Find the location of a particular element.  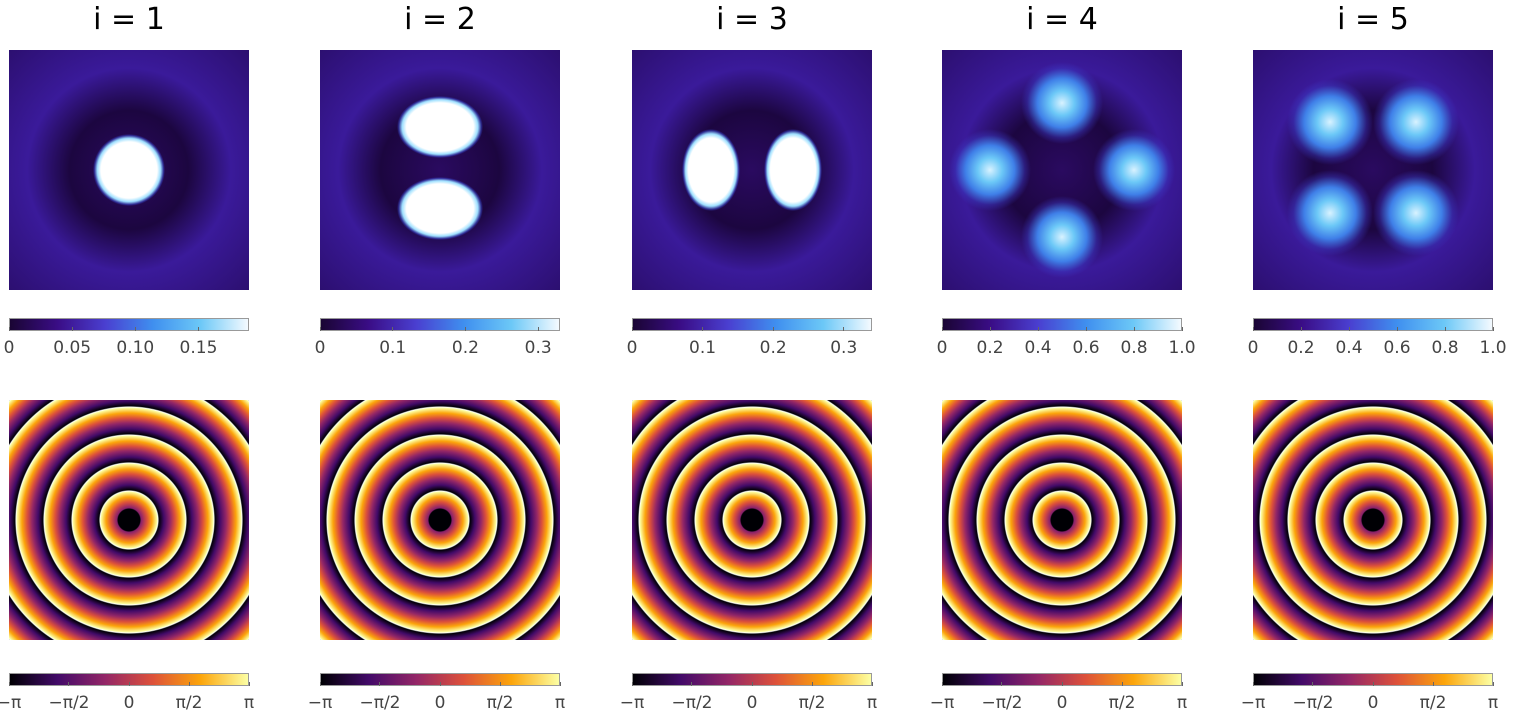

panel-title: i = 3 is located at coordinates (752, 19).